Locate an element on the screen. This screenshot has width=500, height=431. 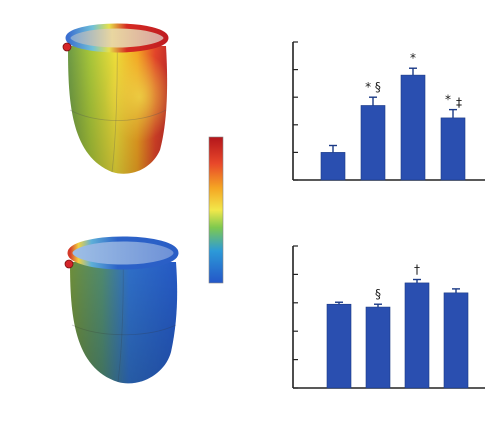
significance-label: § is located at coordinates (378, 294).